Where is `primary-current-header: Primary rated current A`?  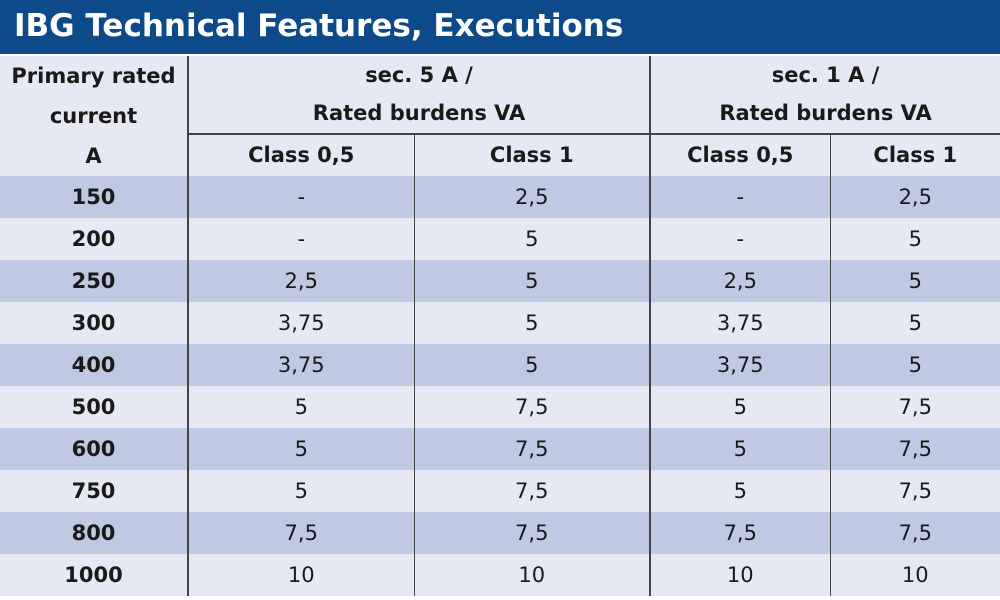 primary-current-header: Primary rated current A is located at coordinates (94, 116).